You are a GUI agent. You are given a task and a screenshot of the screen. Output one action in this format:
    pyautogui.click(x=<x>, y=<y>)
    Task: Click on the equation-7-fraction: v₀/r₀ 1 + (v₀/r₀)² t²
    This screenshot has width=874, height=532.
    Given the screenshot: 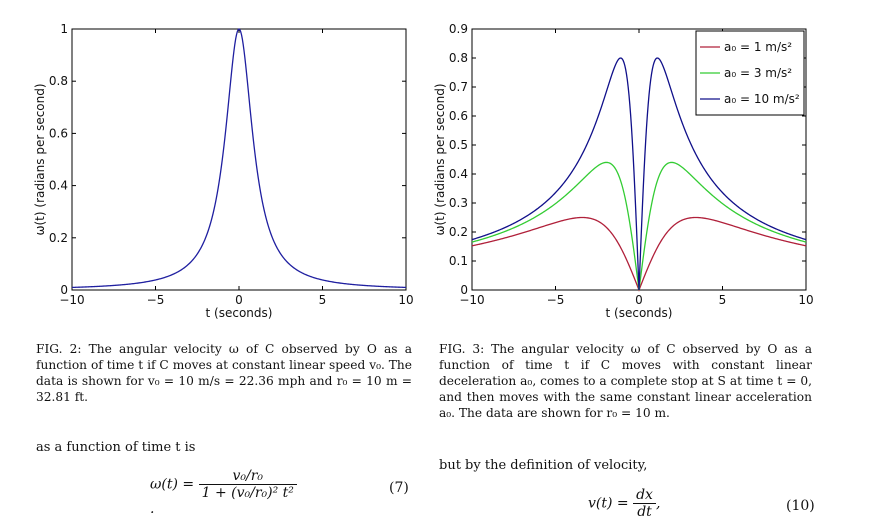 What is the action you would take?
    pyautogui.click(x=247, y=484)
    